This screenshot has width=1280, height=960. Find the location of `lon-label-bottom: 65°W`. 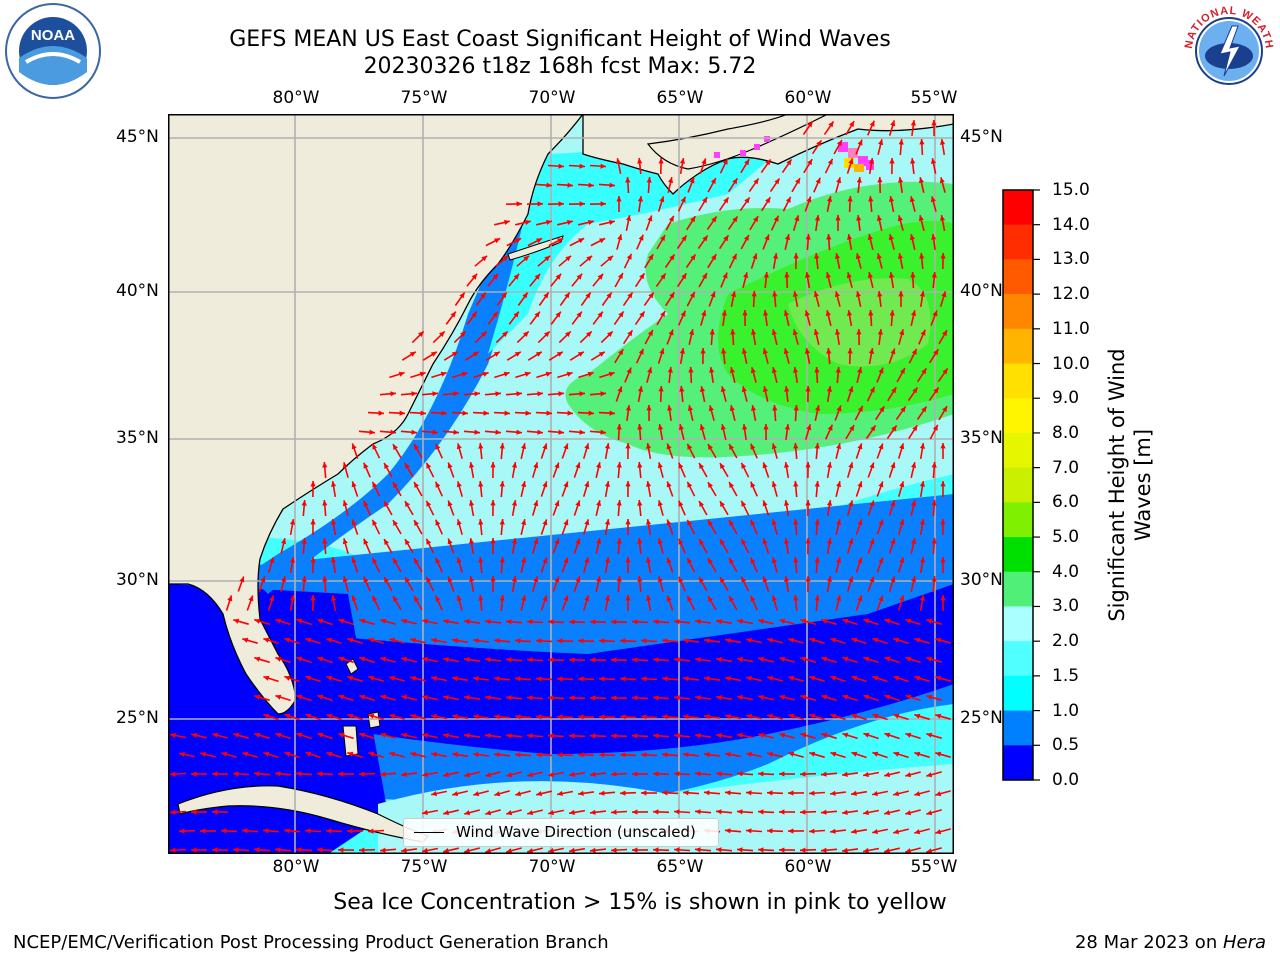

lon-label-bottom: 65°W is located at coordinates (680, 867).